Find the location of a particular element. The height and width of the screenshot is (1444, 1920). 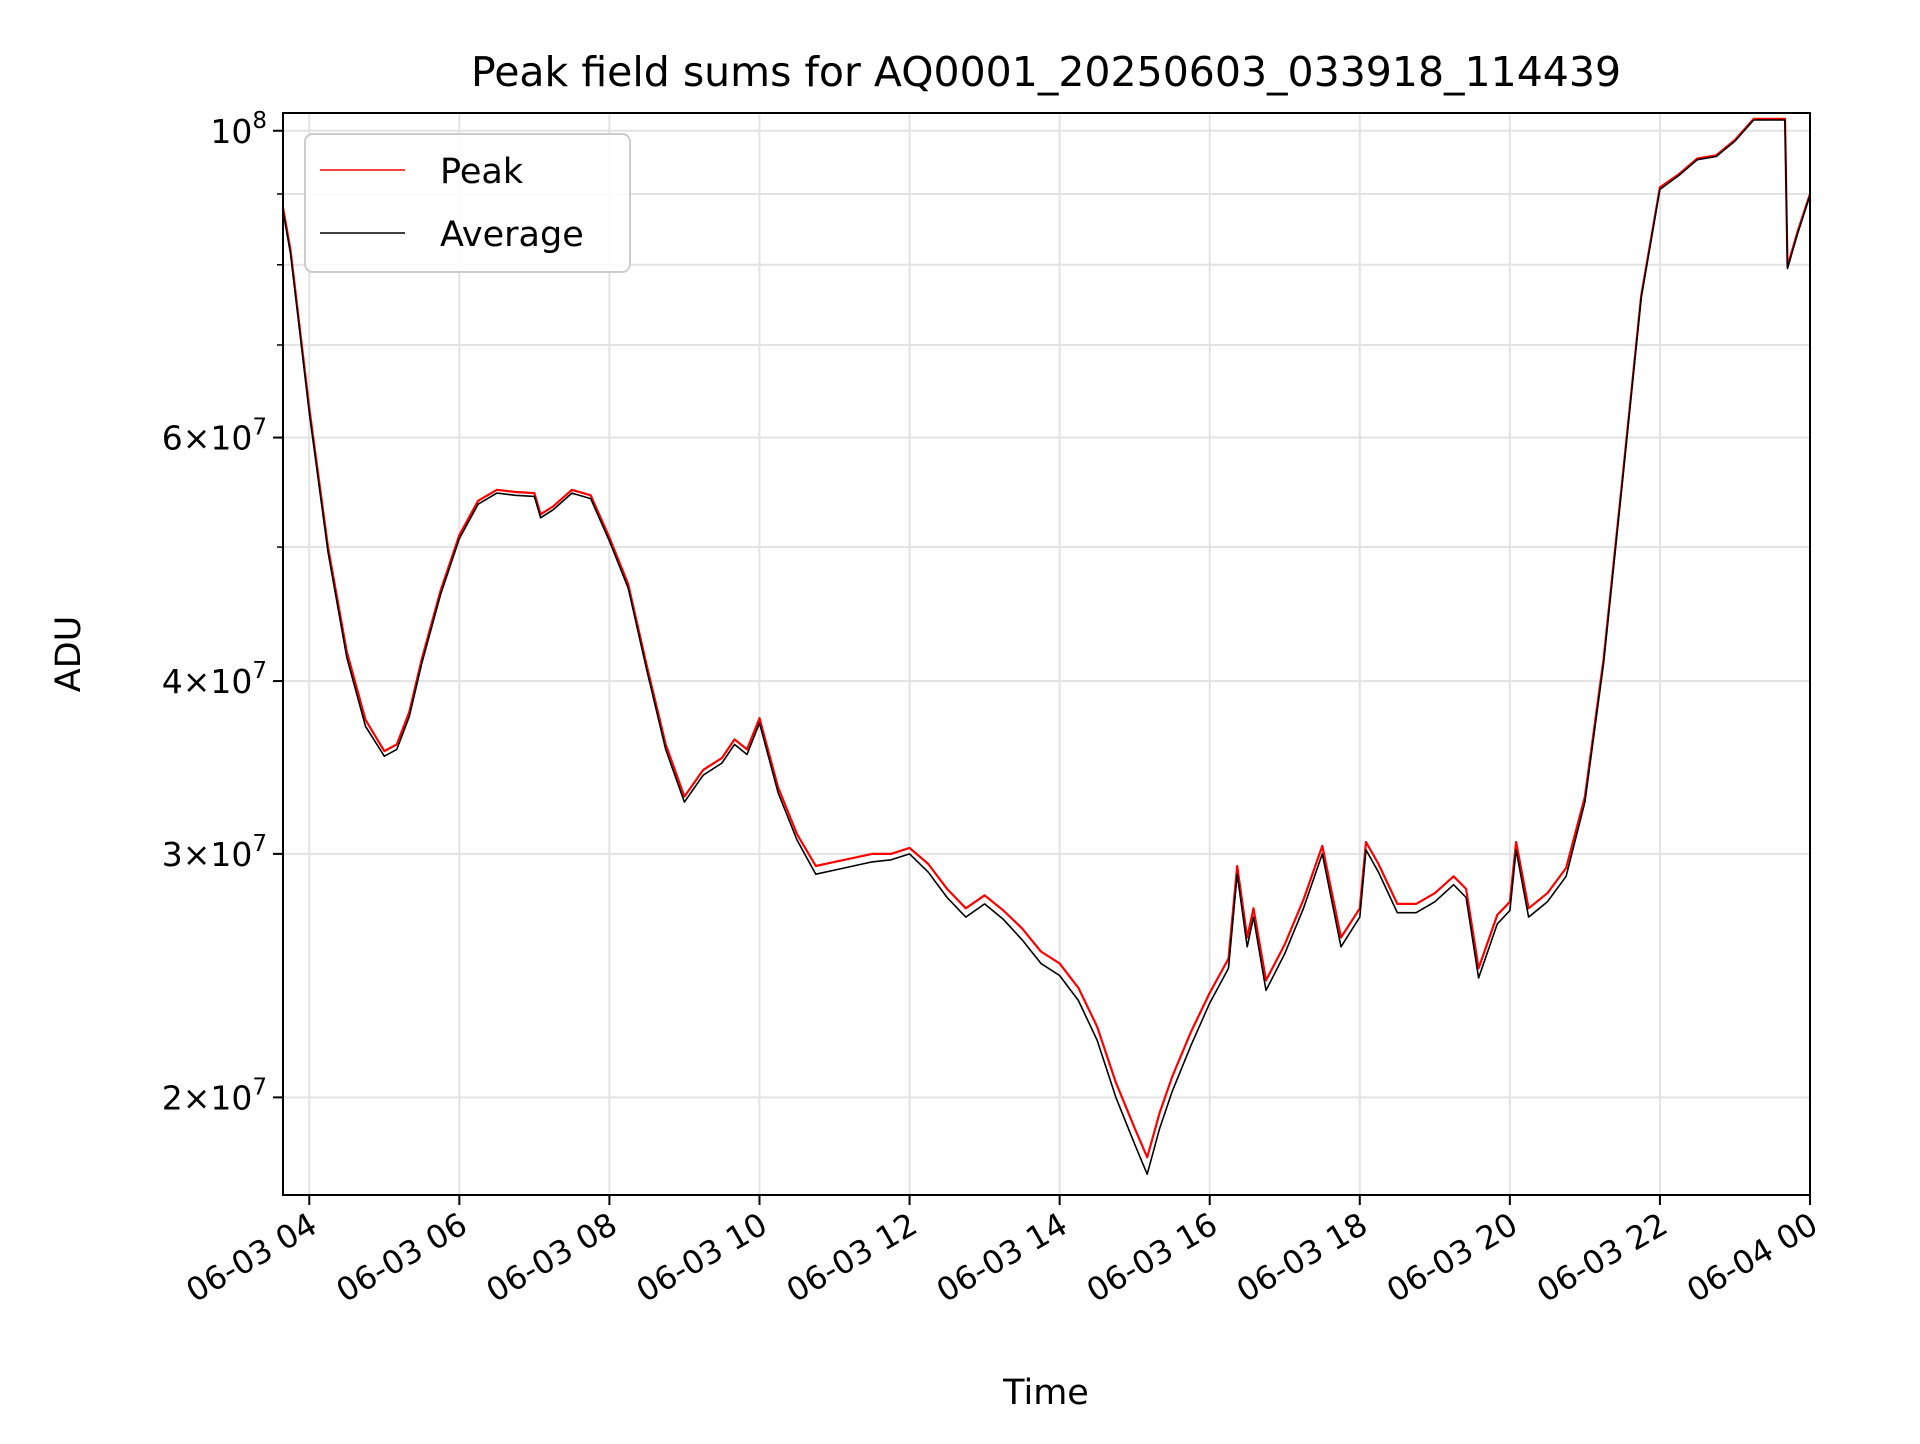

legend-box is located at coordinates (467, 203).